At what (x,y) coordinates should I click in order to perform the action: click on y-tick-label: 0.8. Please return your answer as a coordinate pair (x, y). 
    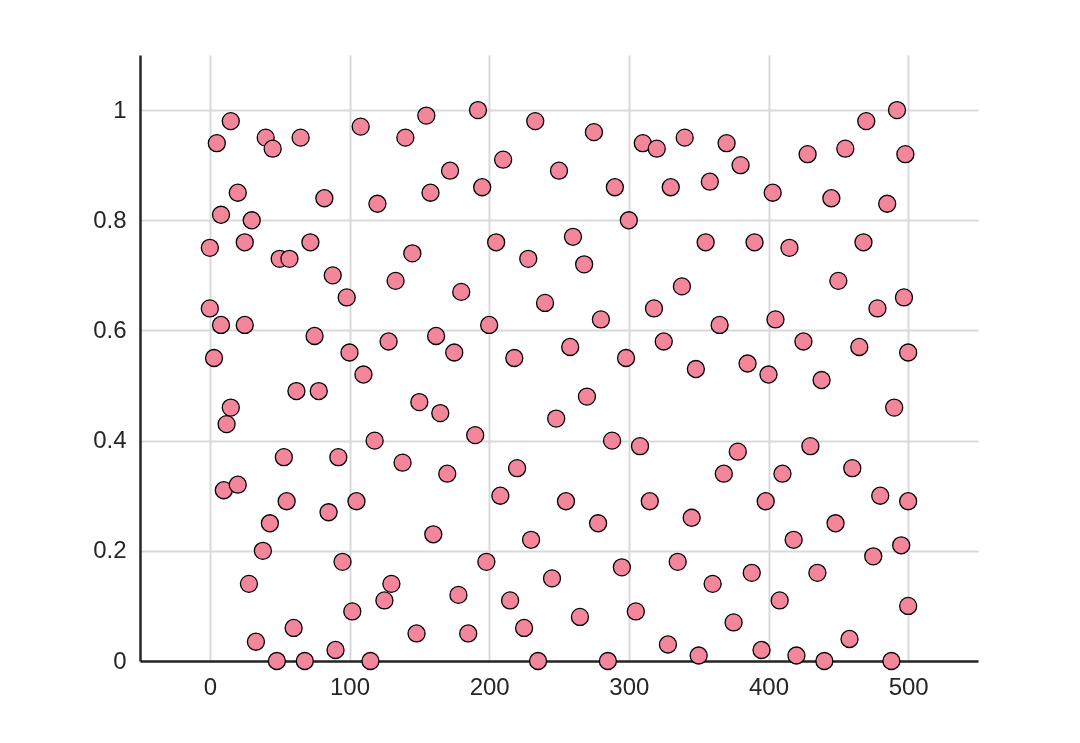
    Looking at the image, I should click on (110, 219).